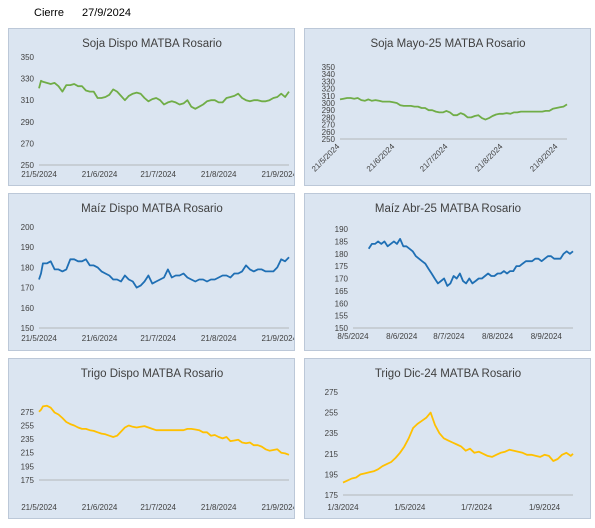 The image size is (595, 528). I want to click on x-tick-label: 1/9/2024, so click(545, 507).